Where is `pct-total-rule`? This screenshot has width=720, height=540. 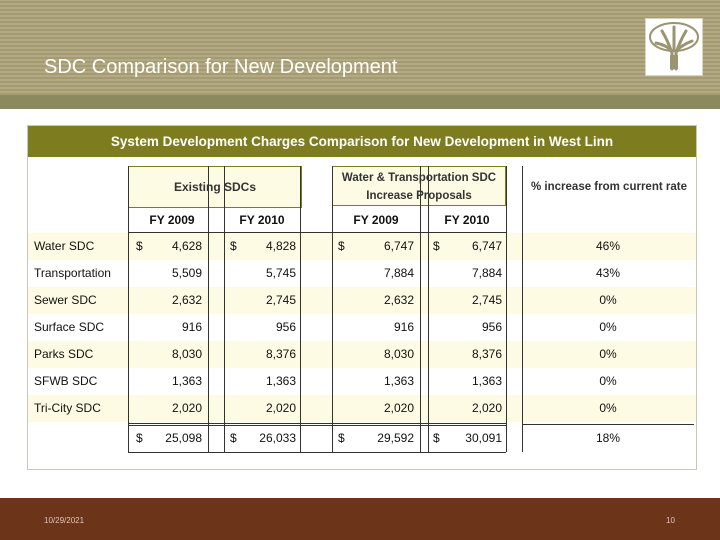
pct-total-rule is located at coordinates (608, 424).